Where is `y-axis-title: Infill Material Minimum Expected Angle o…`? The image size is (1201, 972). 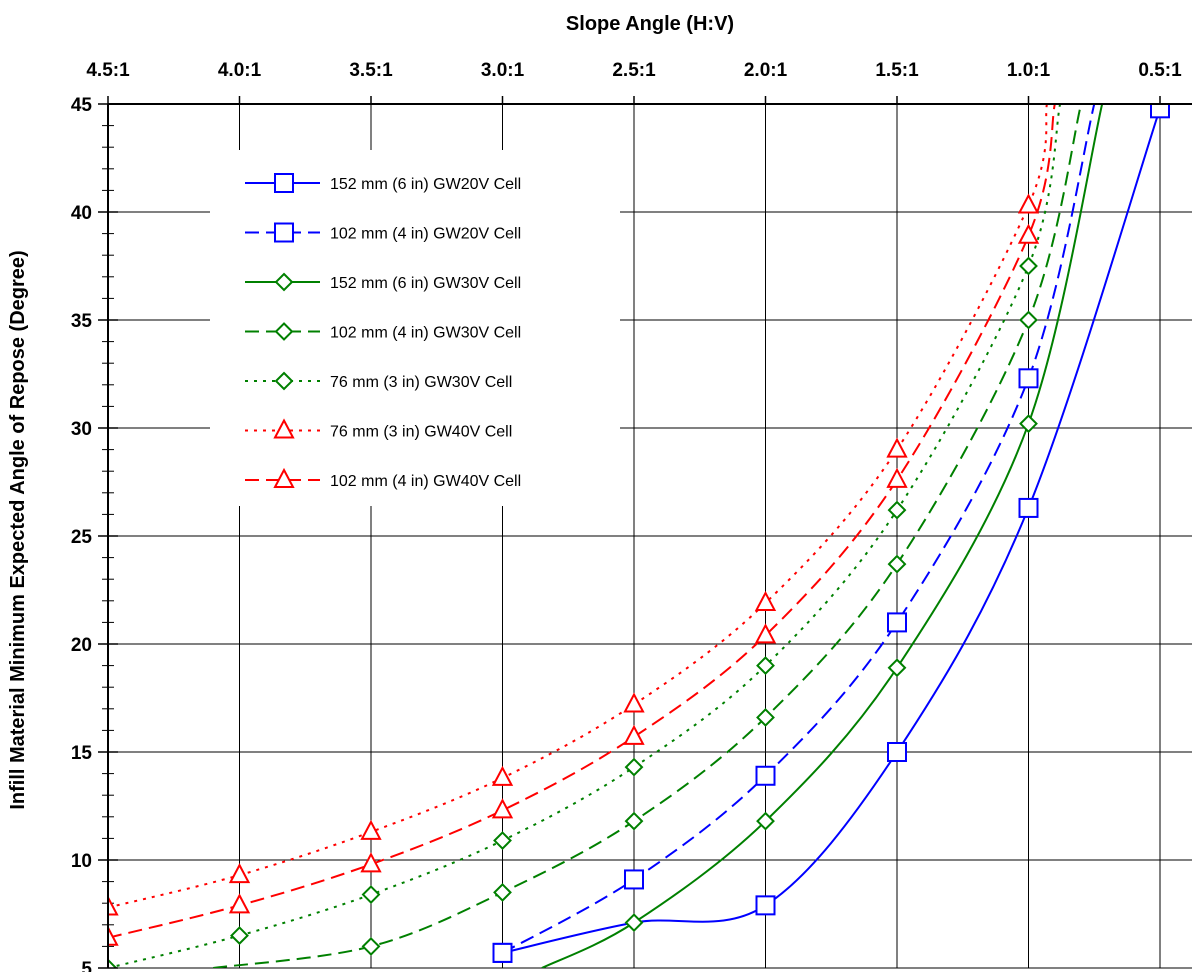 y-axis-title: Infill Material Minimum Expected Angle o… is located at coordinates (18, 529).